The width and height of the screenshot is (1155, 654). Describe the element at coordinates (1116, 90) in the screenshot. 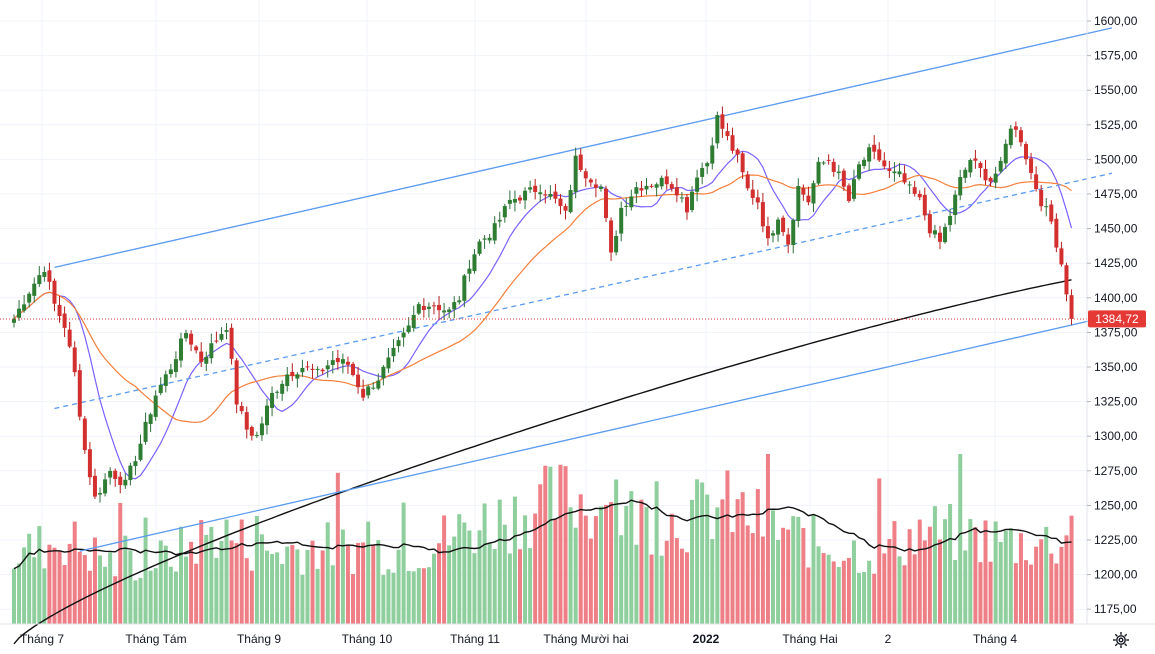

I see `y-tick-label: 1550,00` at that location.